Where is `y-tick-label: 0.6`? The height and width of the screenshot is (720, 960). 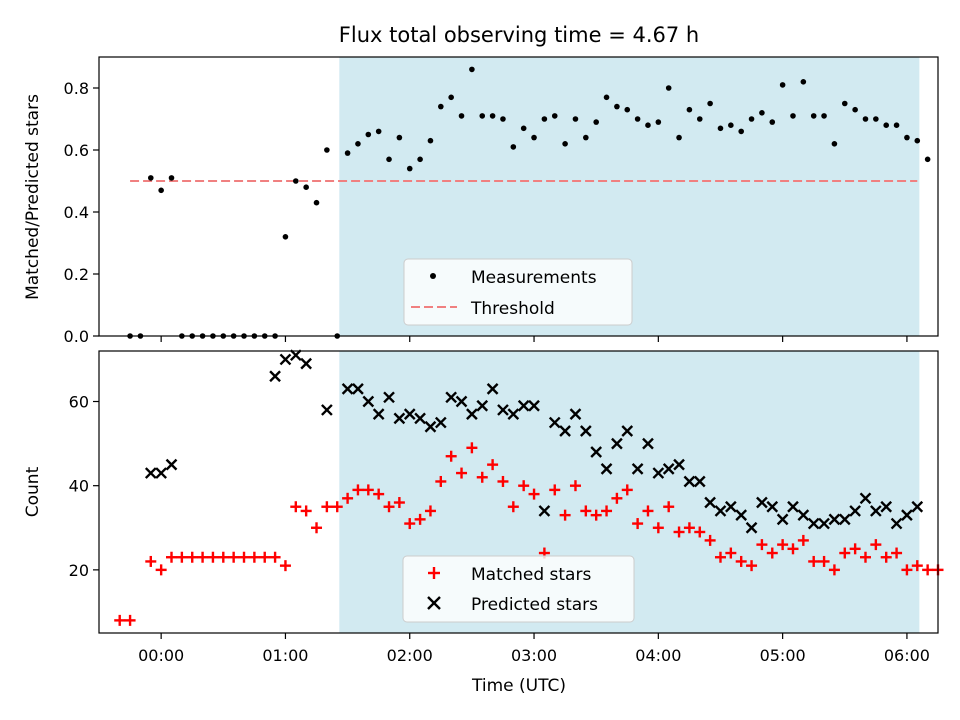
y-tick-label: 0.6 is located at coordinates (76, 150).